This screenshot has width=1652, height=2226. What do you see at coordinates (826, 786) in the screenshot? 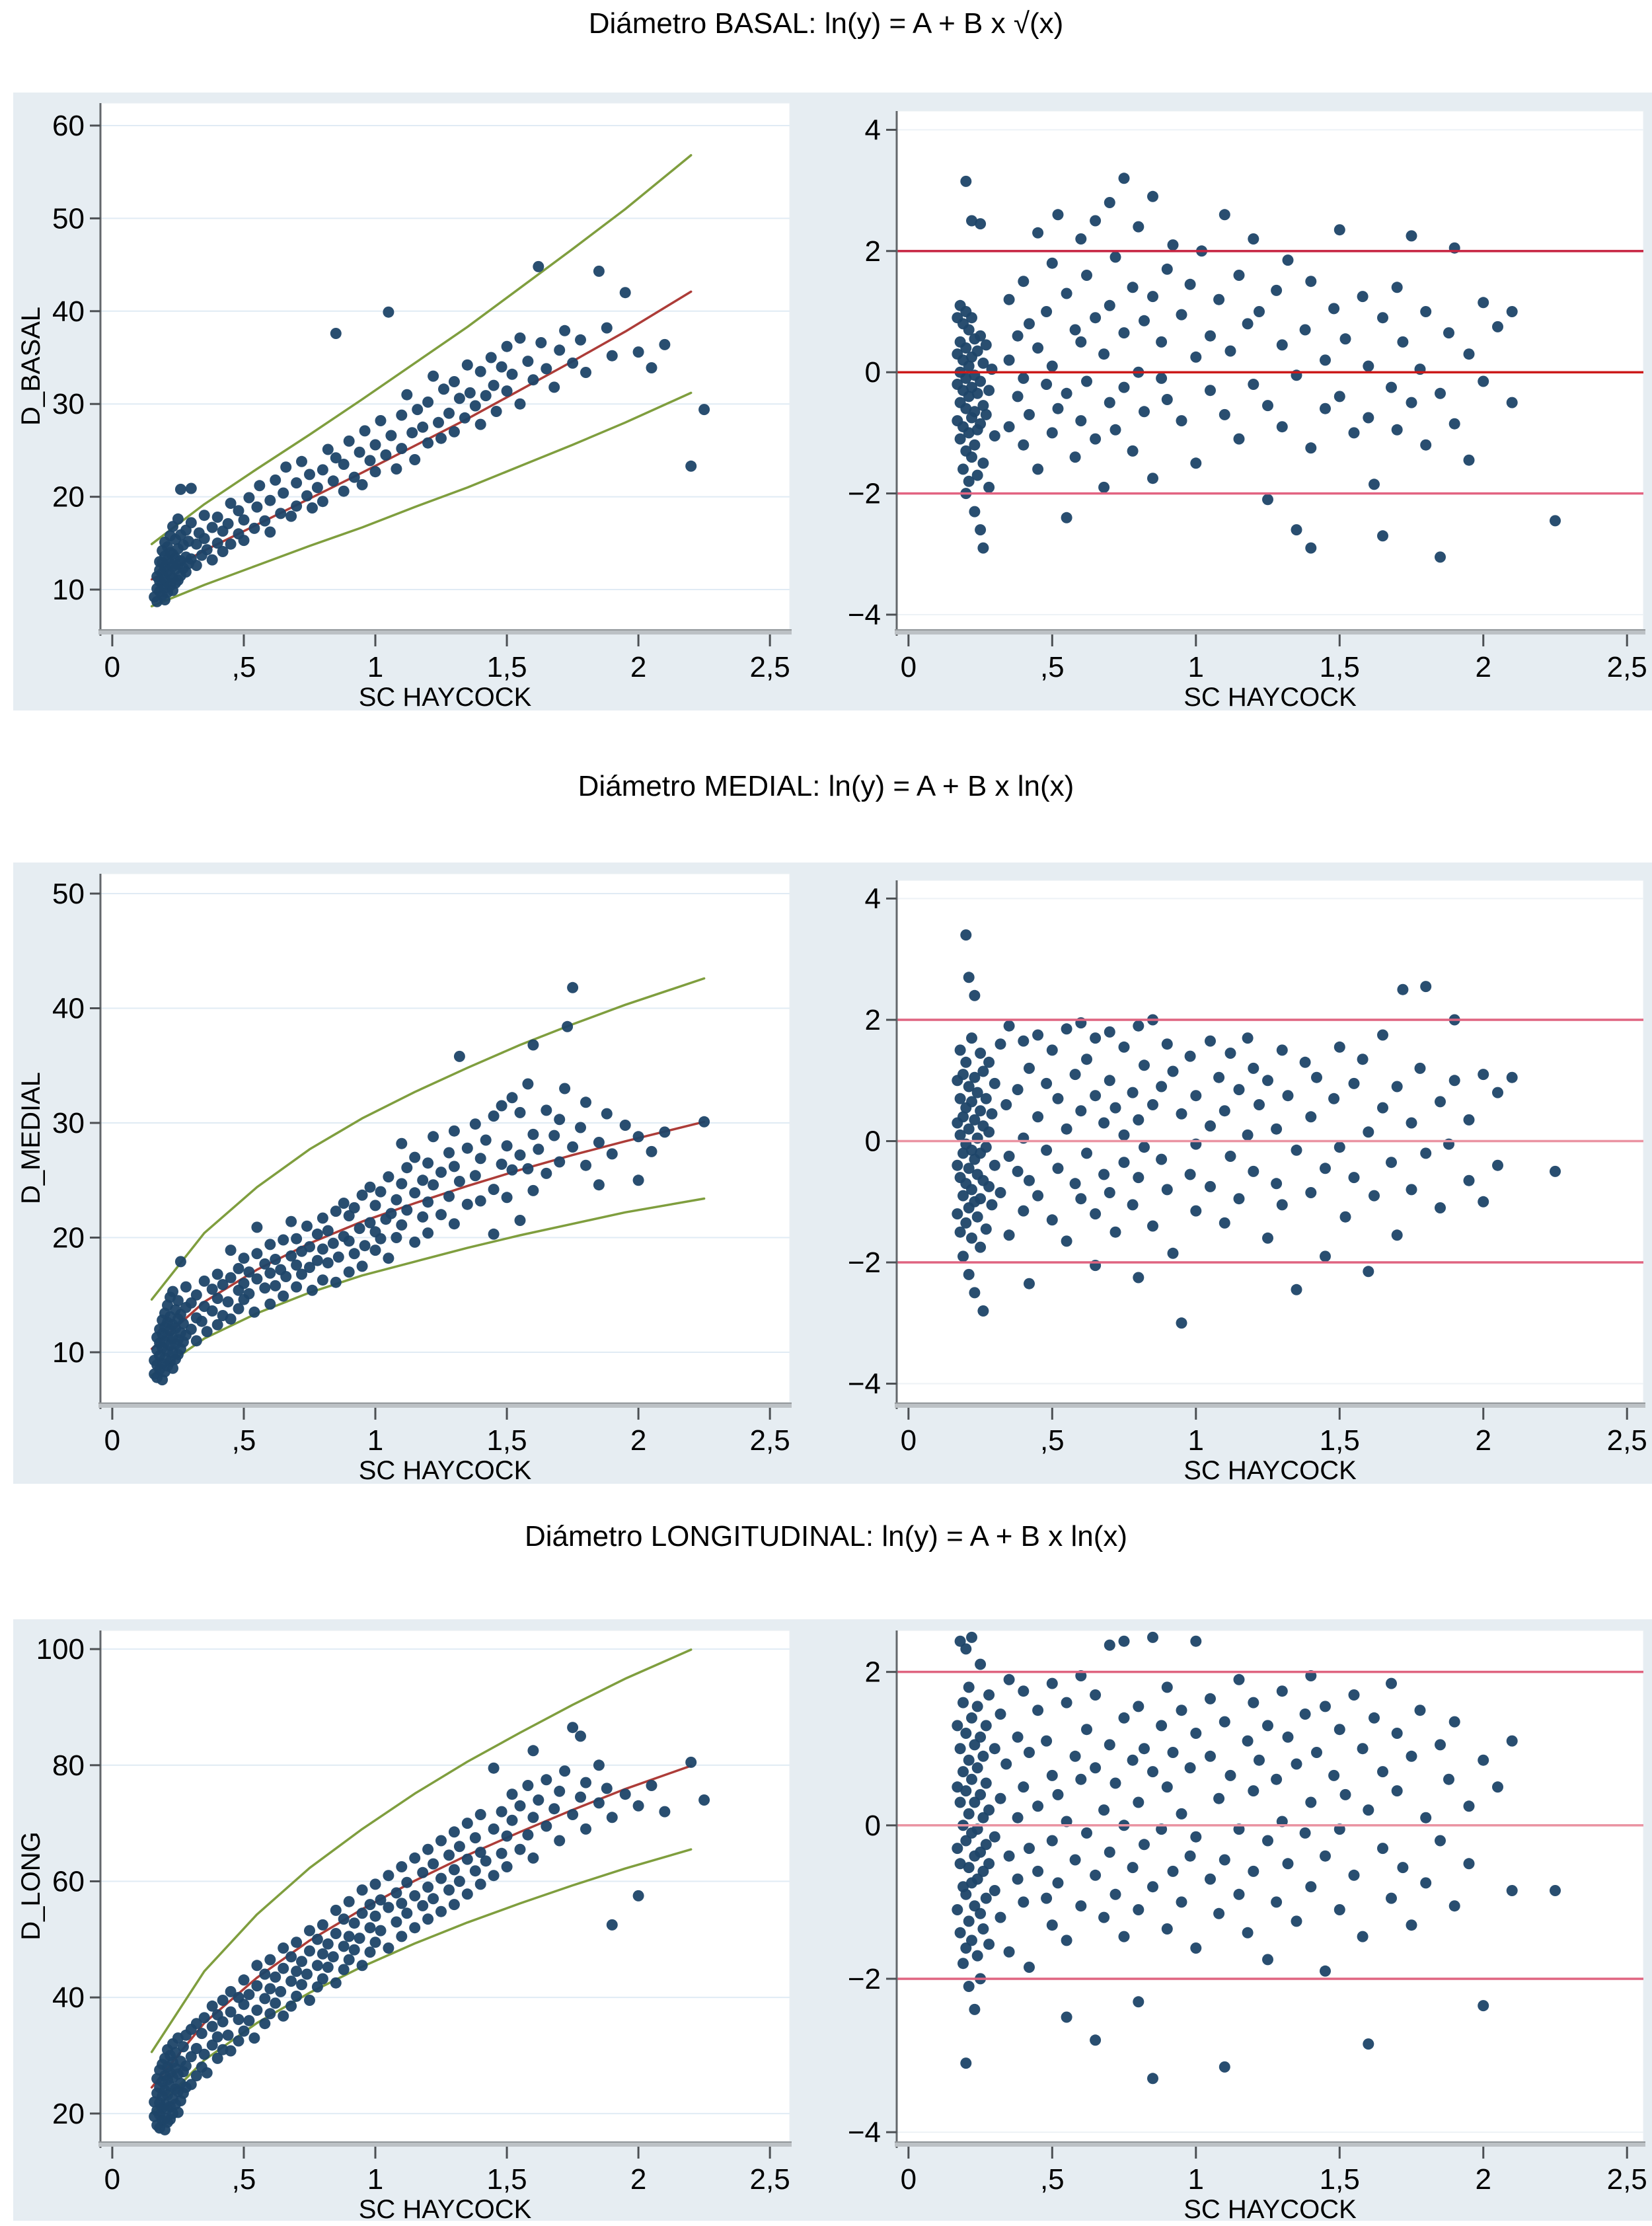
I see `row-title-medial: Diámetro MEDIAL: ln(y) = A + B x ln(x)` at bounding box center [826, 786].